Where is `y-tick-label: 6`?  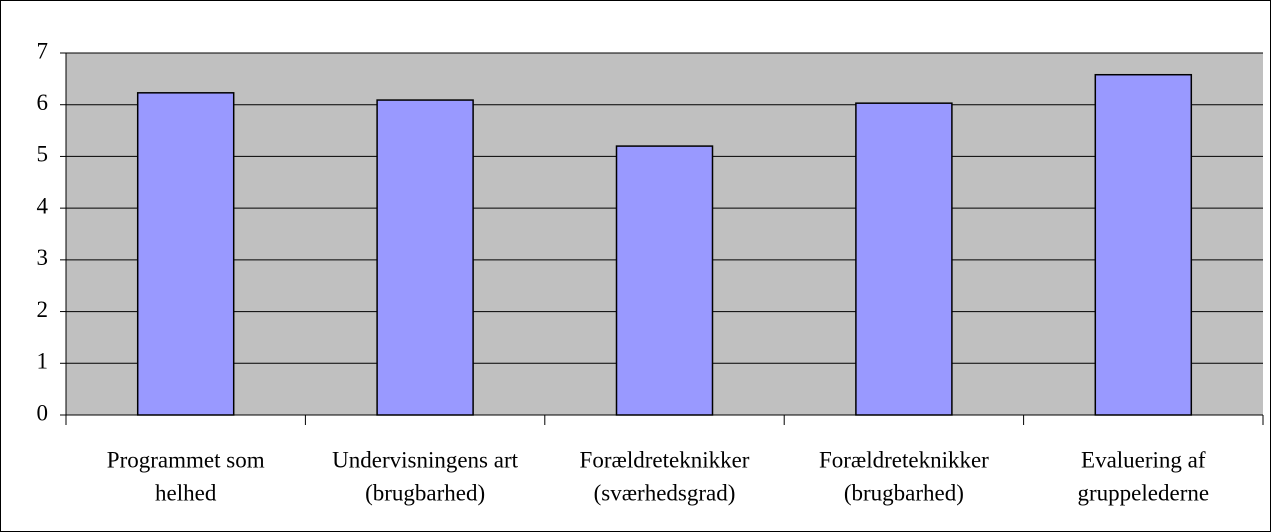 y-tick-label: 6 is located at coordinates (43, 102).